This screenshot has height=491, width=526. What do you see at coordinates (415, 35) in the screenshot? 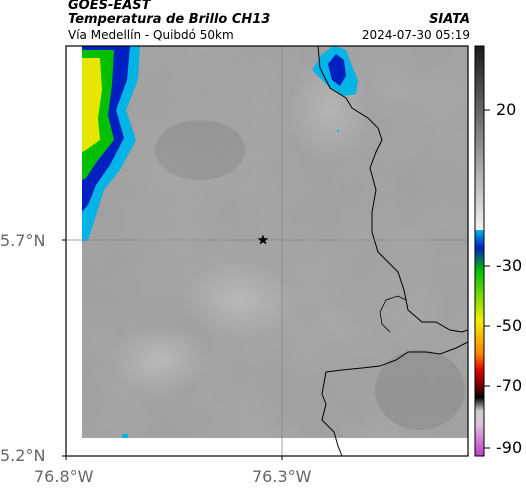
I see `timestamp: 2024-07-30 05:19` at bounding box center [415, 35].